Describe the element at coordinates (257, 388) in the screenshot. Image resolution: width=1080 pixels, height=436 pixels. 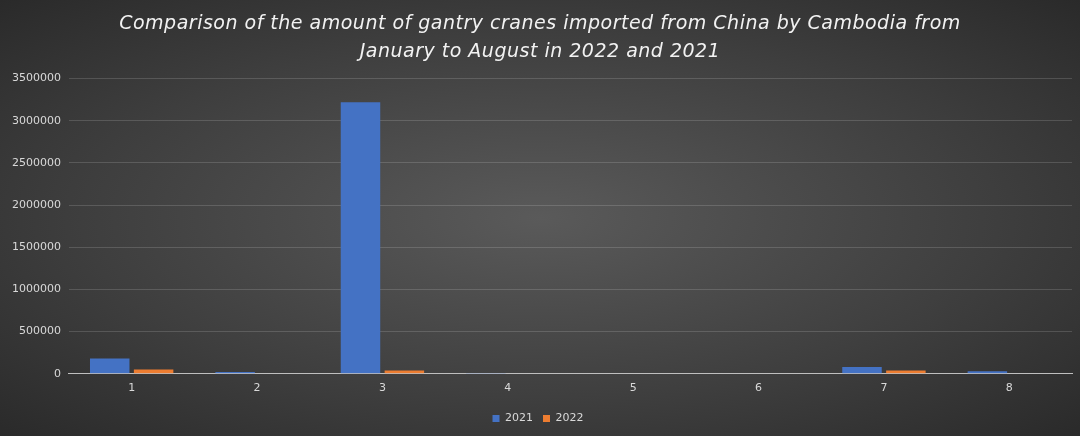
I see `x-tick-label: 2` at that location.